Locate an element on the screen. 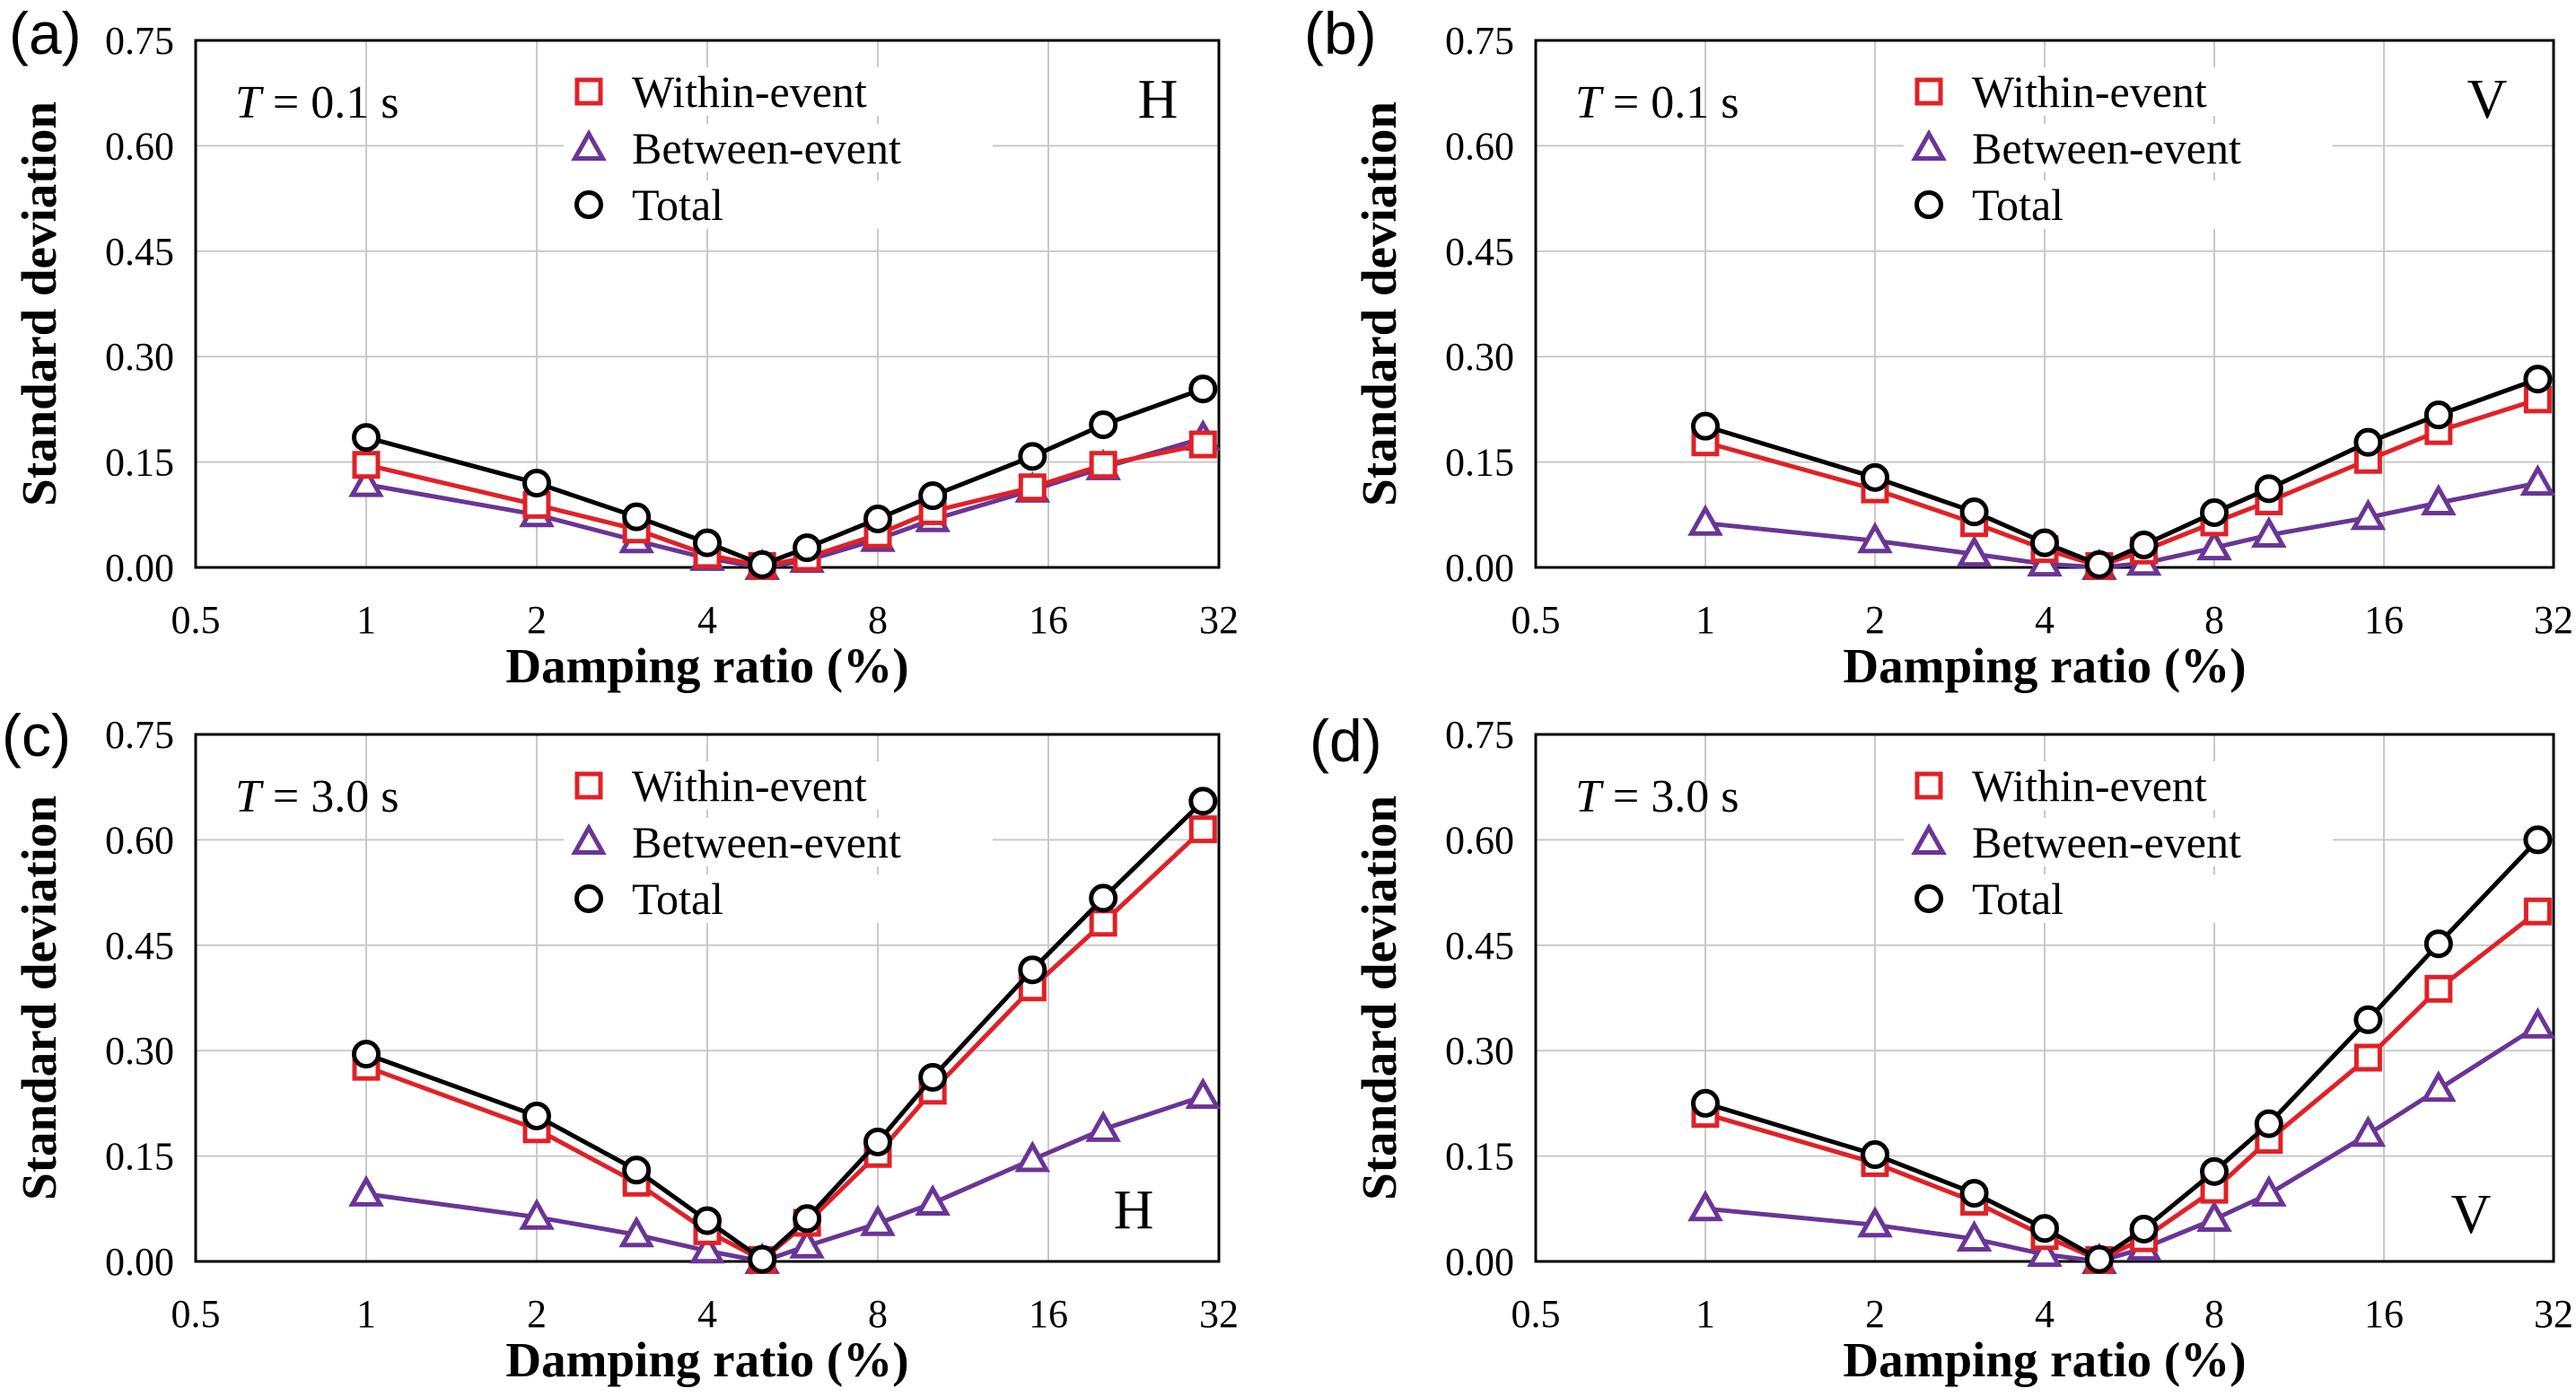 This screenshot has width=2576, height=1397. x-tick-label: 2 is located at coordinates (537, 620).